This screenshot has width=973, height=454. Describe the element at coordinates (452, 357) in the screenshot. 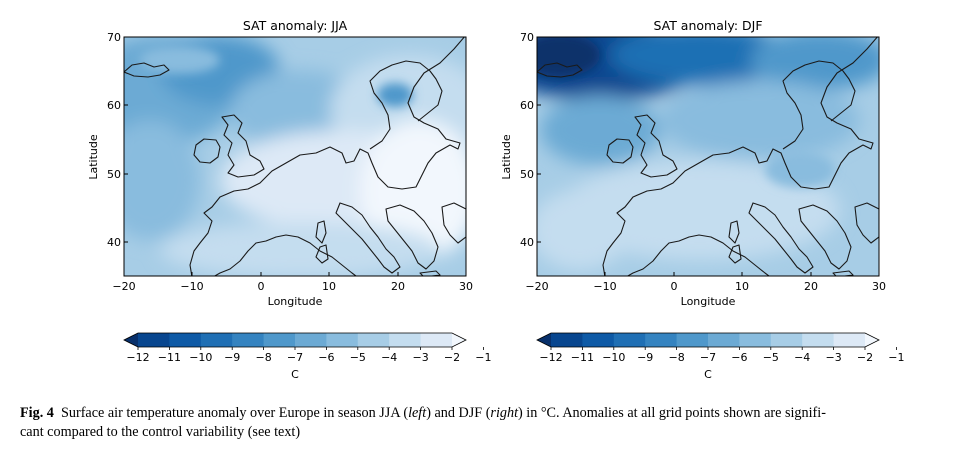

I see `jja-colorbar-ticklabel: −2` at that location.